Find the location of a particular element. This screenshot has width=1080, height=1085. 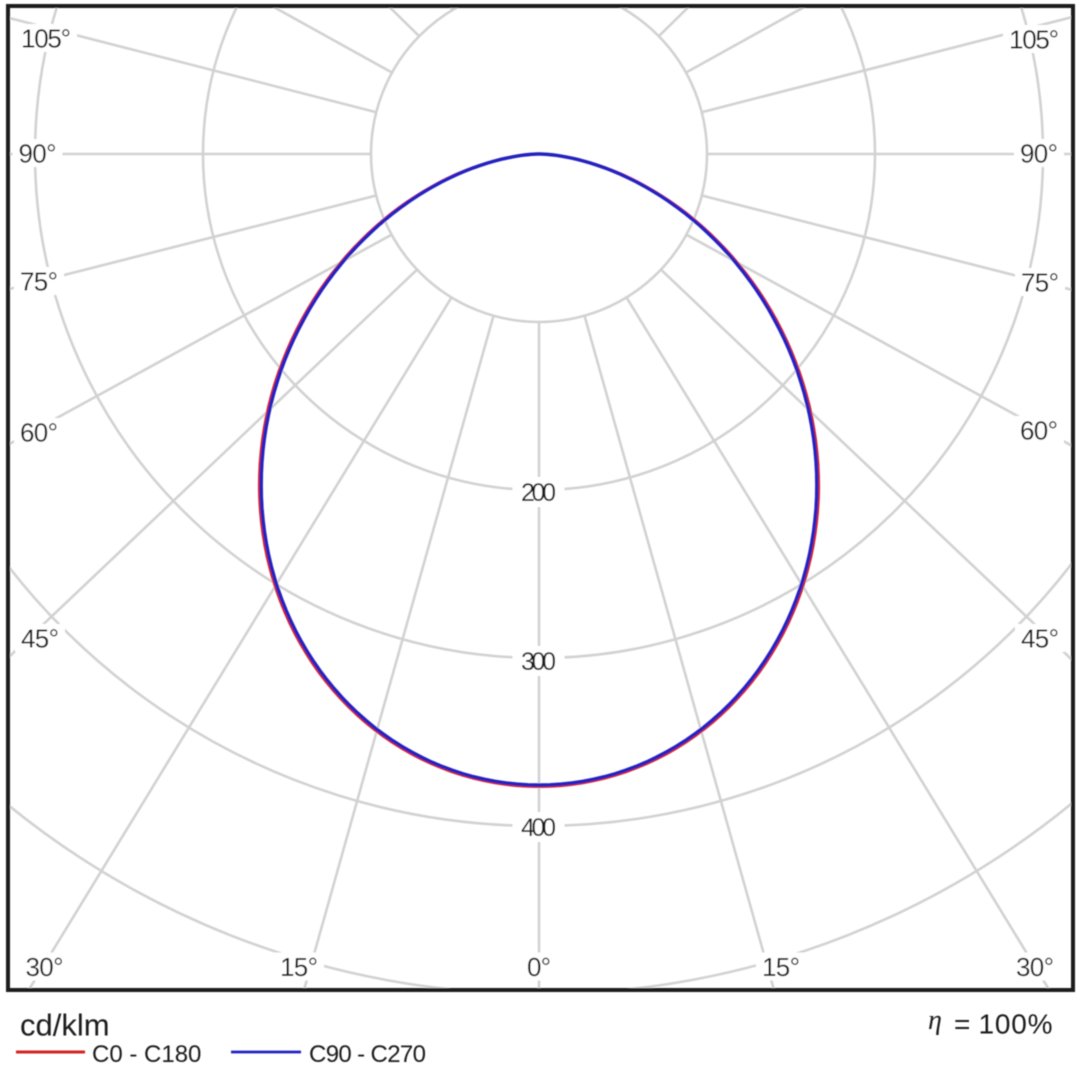

svg-text: C0 - C180 is located at coordinates (146, 1054).